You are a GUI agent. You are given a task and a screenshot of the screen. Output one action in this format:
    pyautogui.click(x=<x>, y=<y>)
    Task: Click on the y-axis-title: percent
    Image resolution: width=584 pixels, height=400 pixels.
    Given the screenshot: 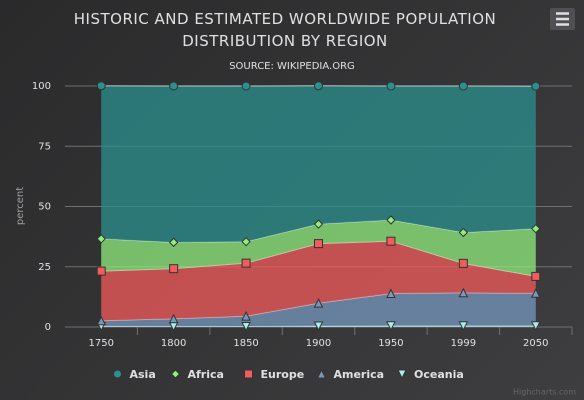 What is the action you would take?
    pyautogui.click(x=20, y=206)
    